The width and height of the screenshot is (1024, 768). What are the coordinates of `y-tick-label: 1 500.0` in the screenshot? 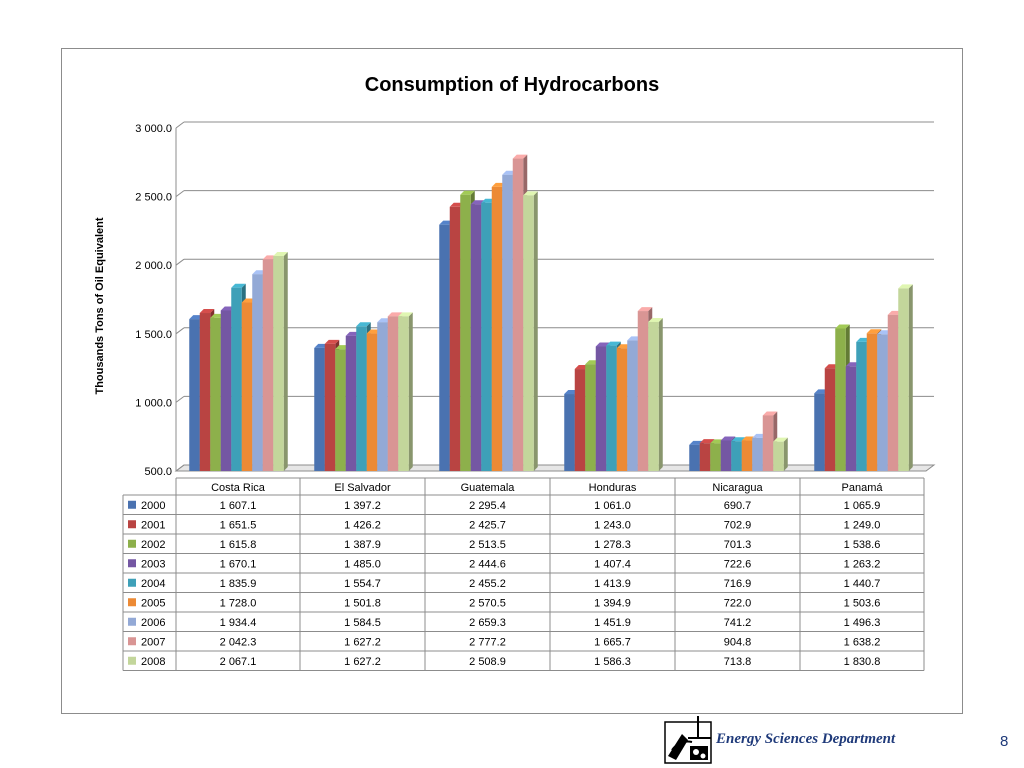 It's located at (153, 335).